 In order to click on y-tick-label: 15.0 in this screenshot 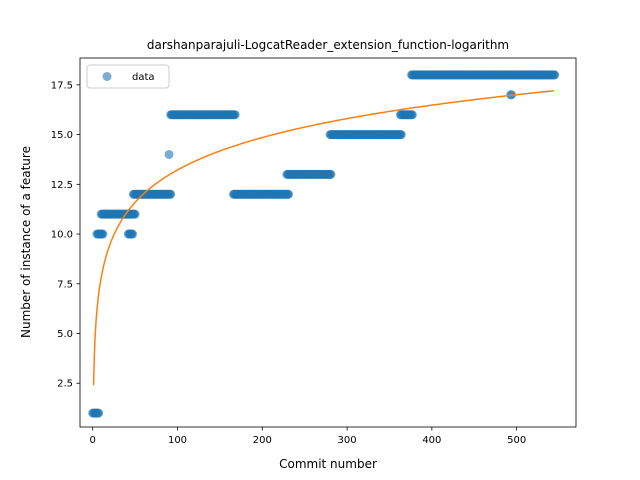, I will do `click(62, 135)`.